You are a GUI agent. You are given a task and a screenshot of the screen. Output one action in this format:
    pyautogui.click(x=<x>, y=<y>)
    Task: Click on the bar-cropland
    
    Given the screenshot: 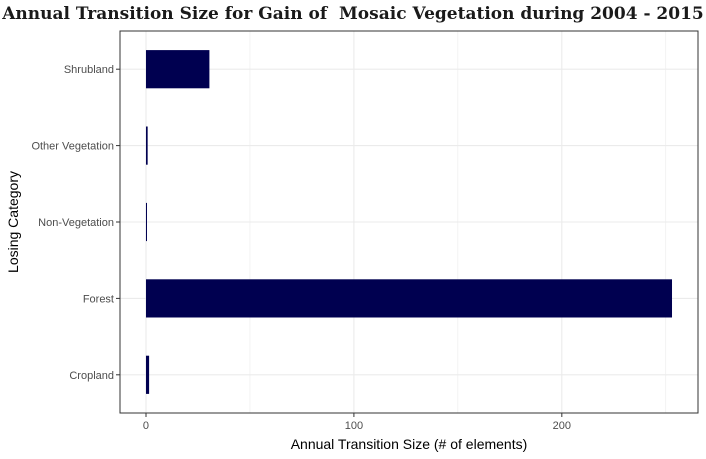 What is the action you would take?
    pyautogui.click(x=147, y=374)
    